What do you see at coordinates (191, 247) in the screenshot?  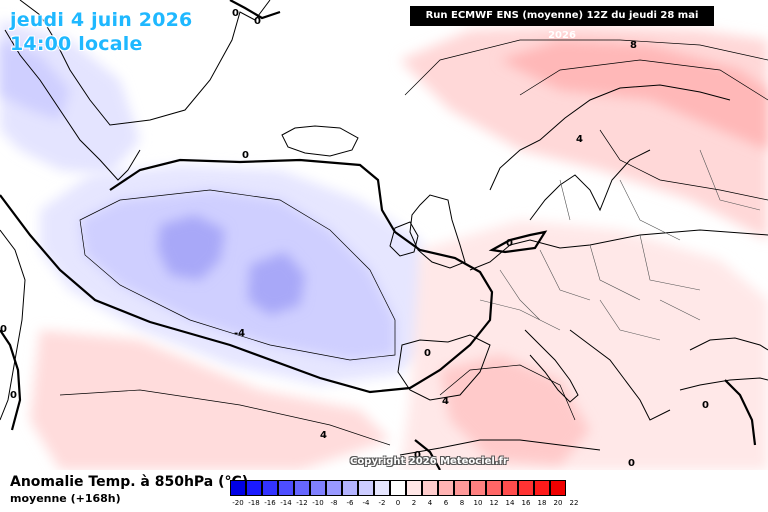 I see `cold-anomaly-atlantic-core-west` at bounding box center [191, 247].